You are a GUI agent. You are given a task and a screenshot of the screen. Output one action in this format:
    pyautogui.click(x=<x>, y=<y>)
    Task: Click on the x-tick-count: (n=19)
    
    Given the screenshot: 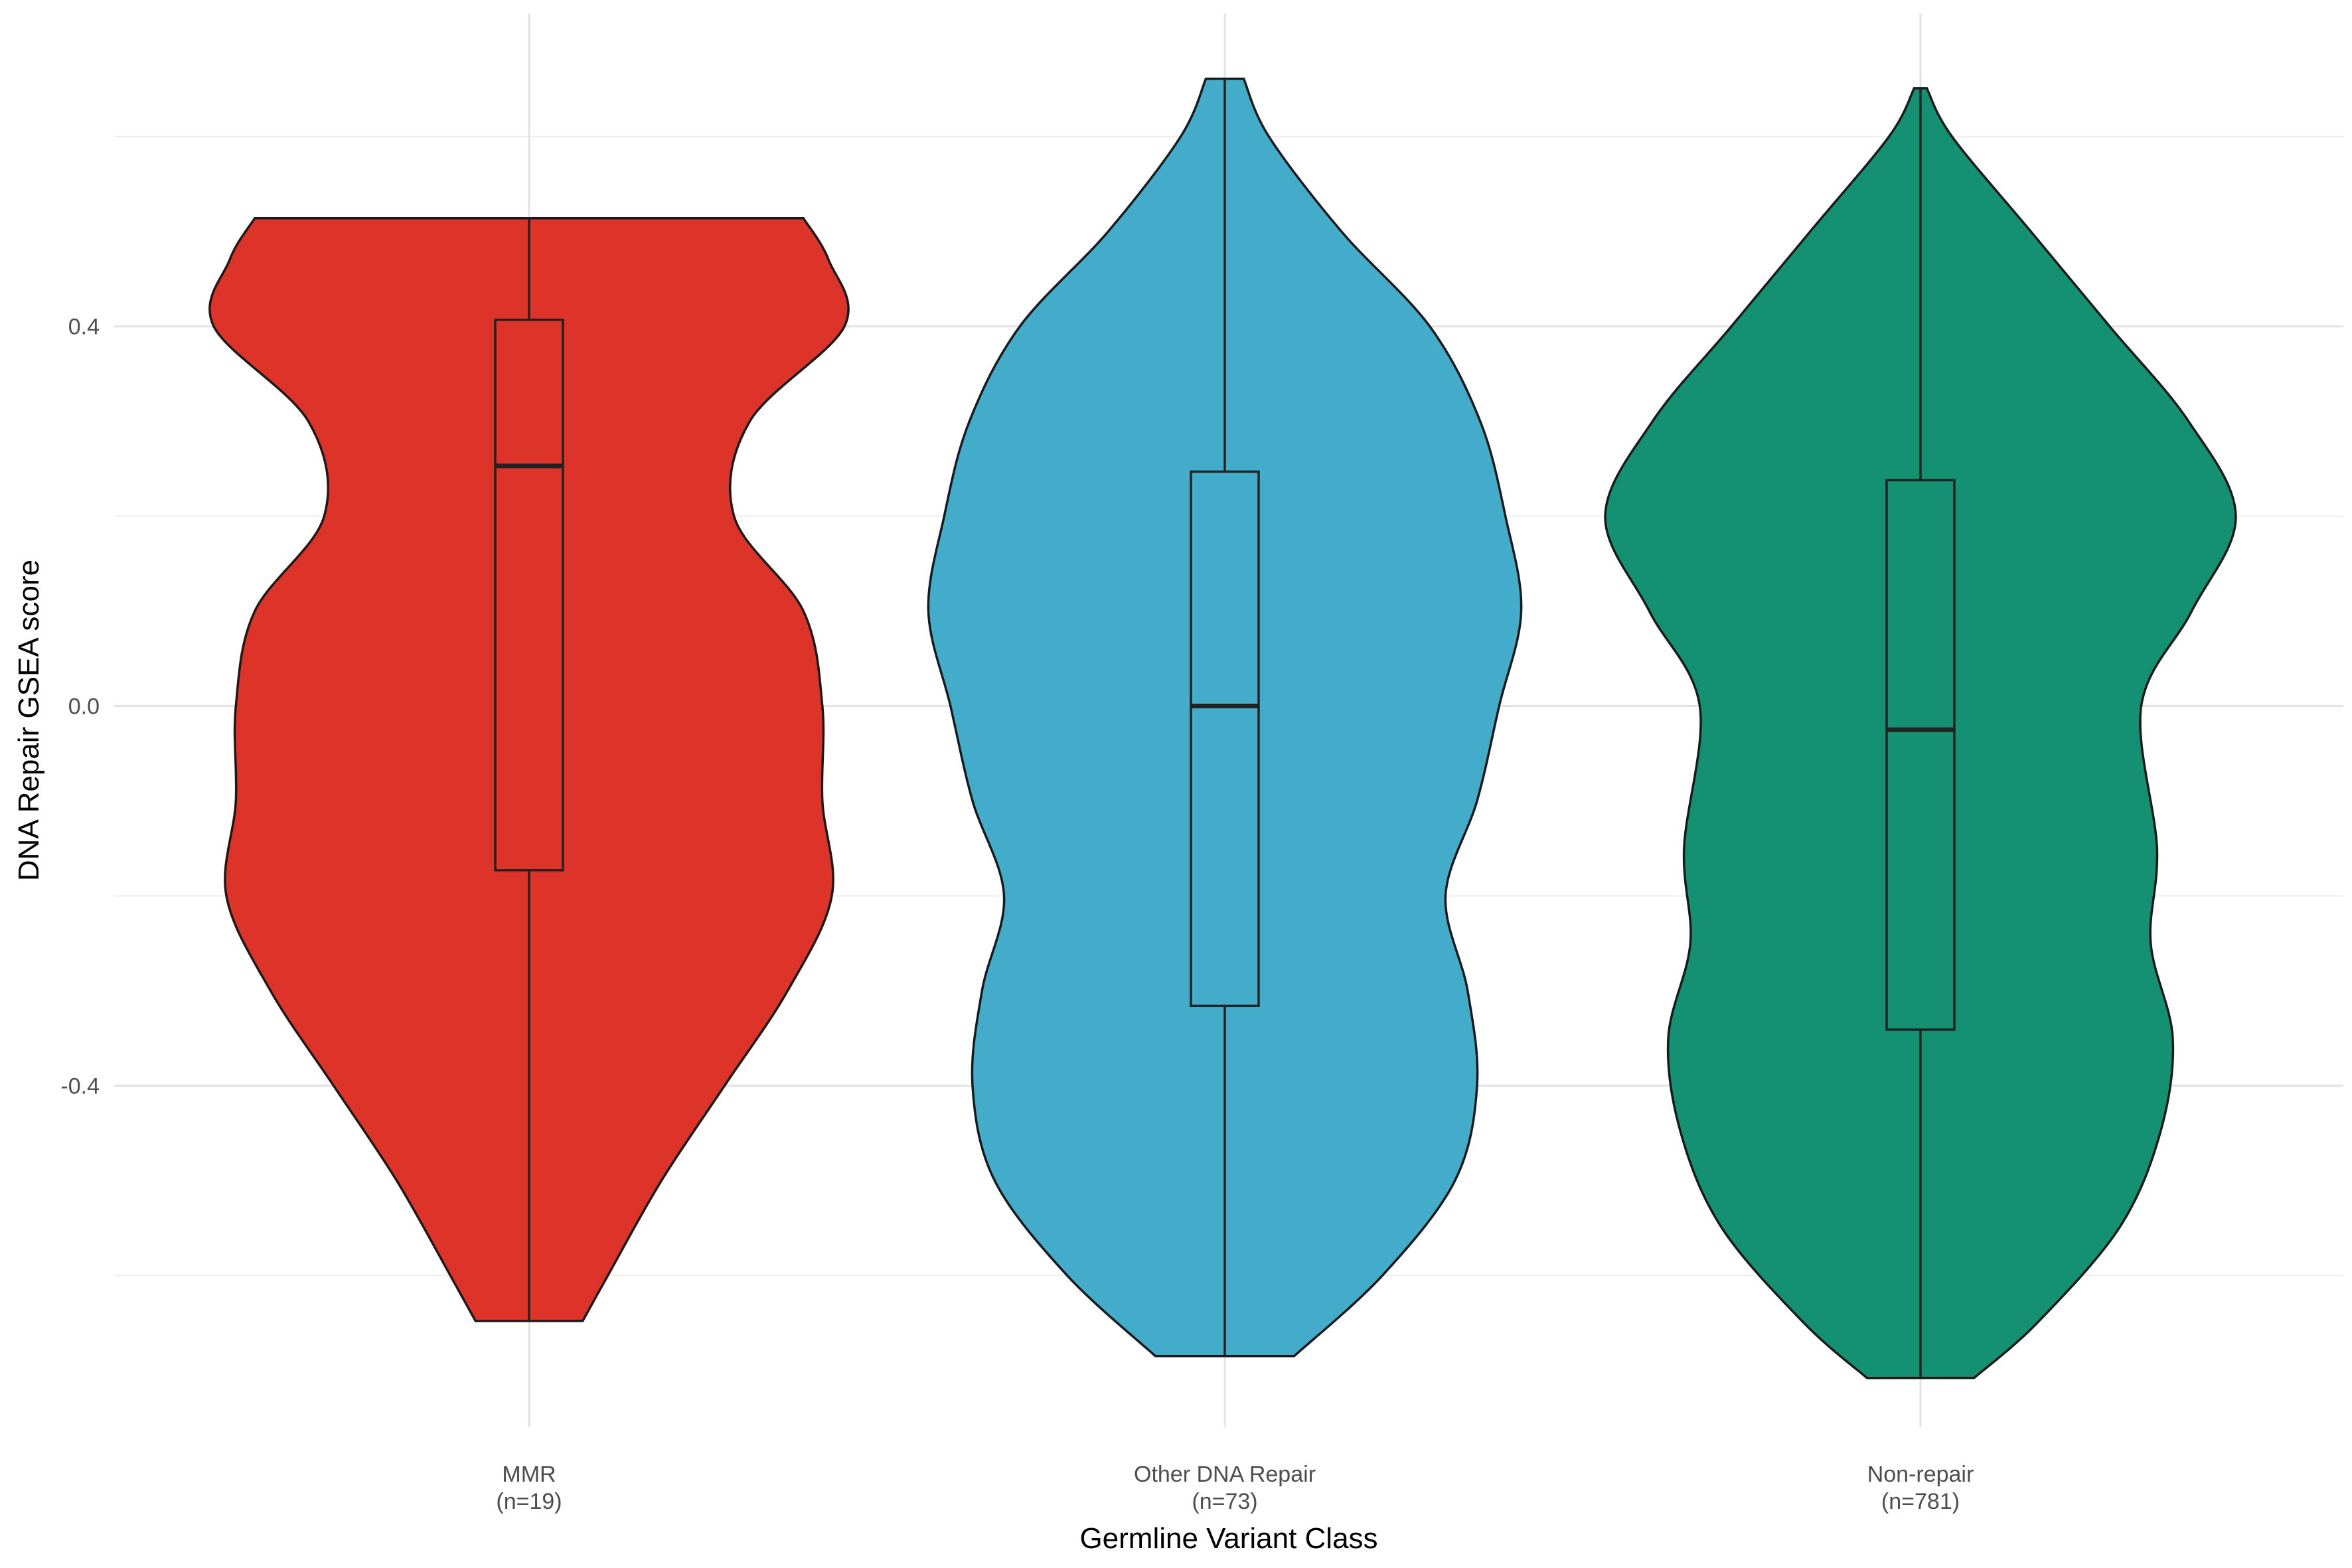 What is the action you would take?
    pyautogui.click(x=529, y=1502)
    